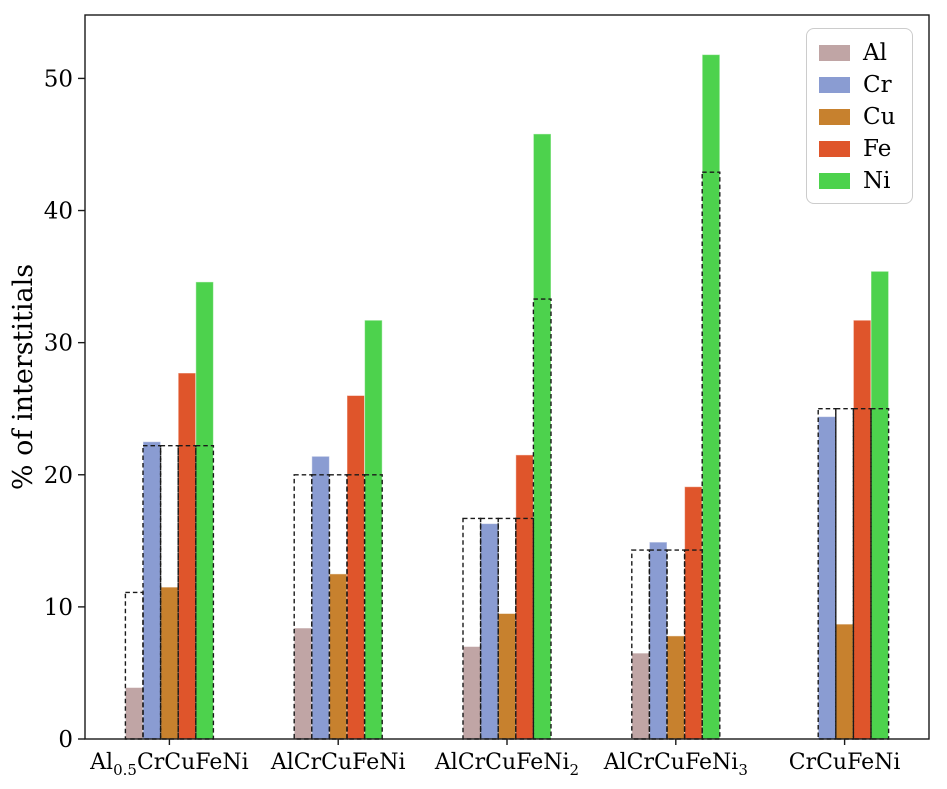 The image size is (947, 789). What do you see at coordinates (845, 762) in the screenshot?
I see `x-tick-label-5: CrCuFeNi` at bounding box center [845, 762].